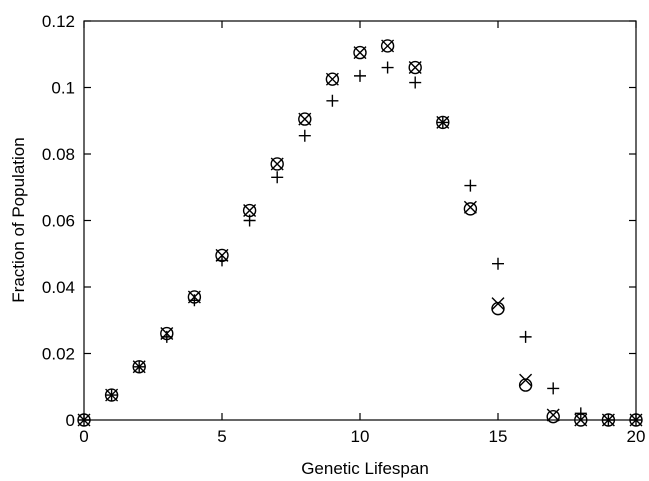 This screenshot has height=481, width=649. What do you see at coordinates (58, 287) in the screenshot?
I see `y-tick-label: 0.04` at bounding box center [58, 287].